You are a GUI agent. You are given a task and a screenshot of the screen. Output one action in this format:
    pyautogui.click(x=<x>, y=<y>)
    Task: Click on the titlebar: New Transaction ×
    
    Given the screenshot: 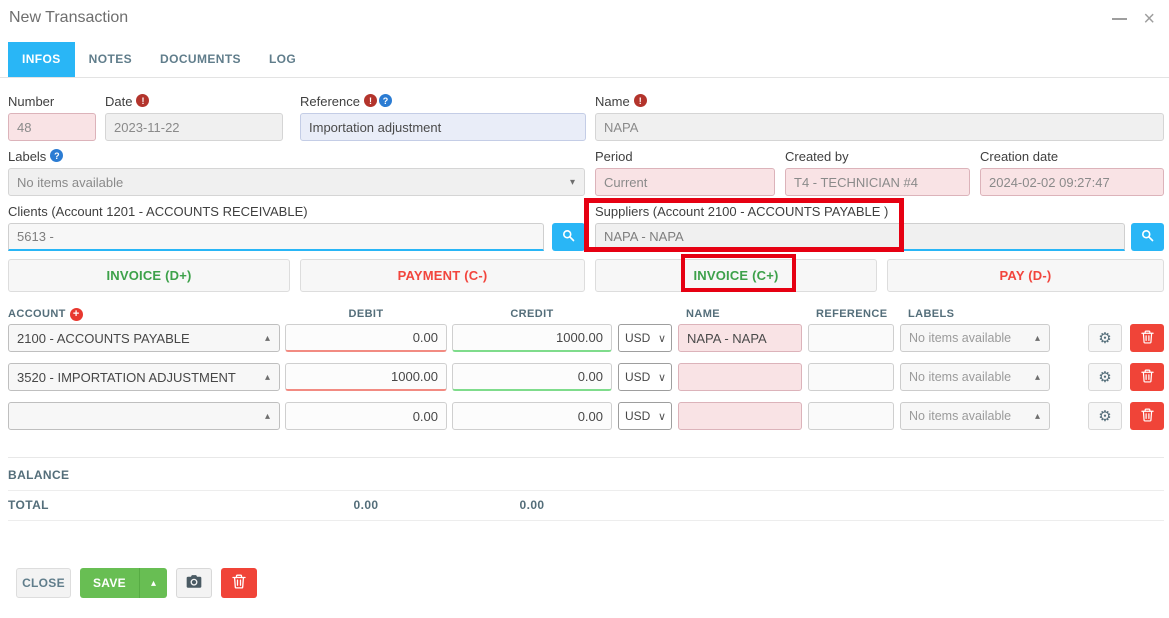 What is the action you would take?
    pyautogui.click(x=584, y=14)
    